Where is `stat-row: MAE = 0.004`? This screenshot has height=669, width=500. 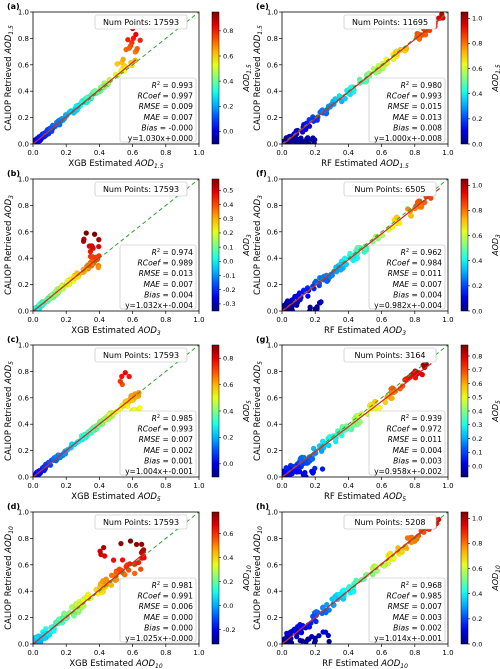
stat-row: MAE = 0.004 is located at coordinates (418, 450).